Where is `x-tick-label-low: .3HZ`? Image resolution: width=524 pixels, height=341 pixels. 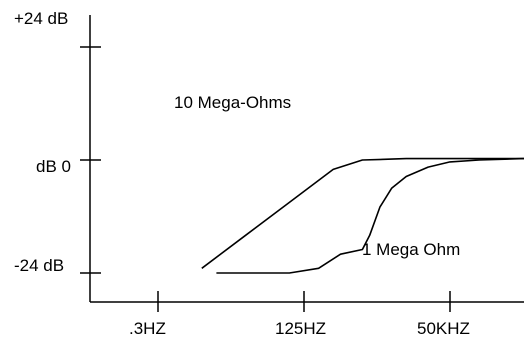
x-tick-label-low: .3HZ is located at coordinates (147, 328).